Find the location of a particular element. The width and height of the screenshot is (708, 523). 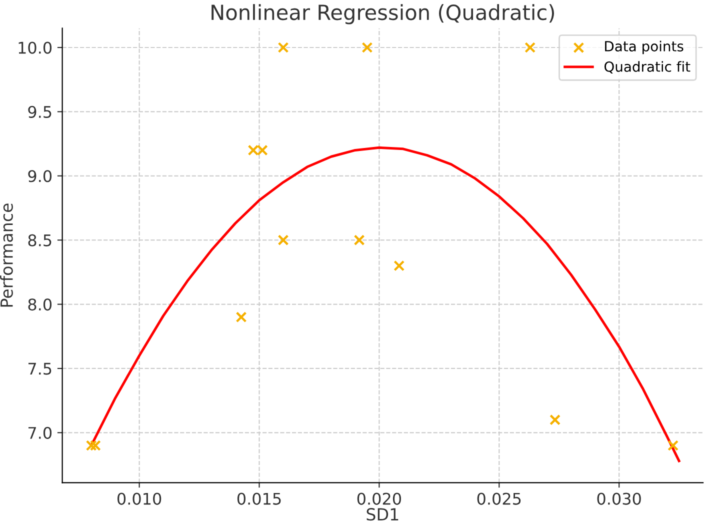

y-tick-label: 7.0 is located at coordinates (40, 432).